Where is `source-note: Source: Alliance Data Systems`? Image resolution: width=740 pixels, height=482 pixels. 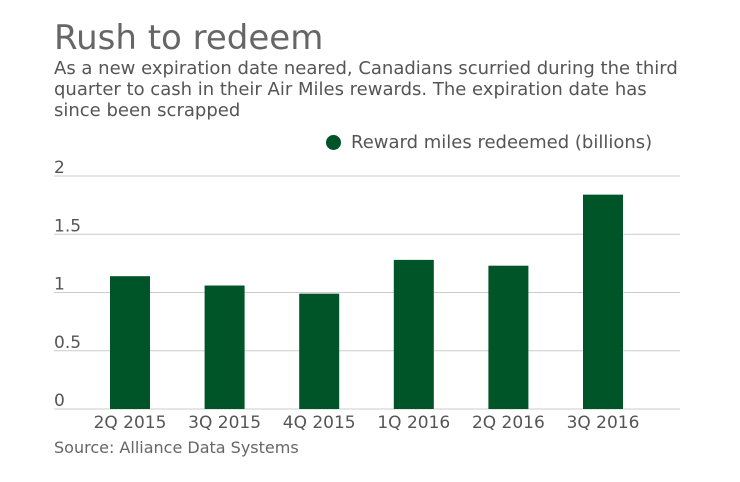
source-note: Source: Alliance Data Systems is located at coordinates (176, 447).